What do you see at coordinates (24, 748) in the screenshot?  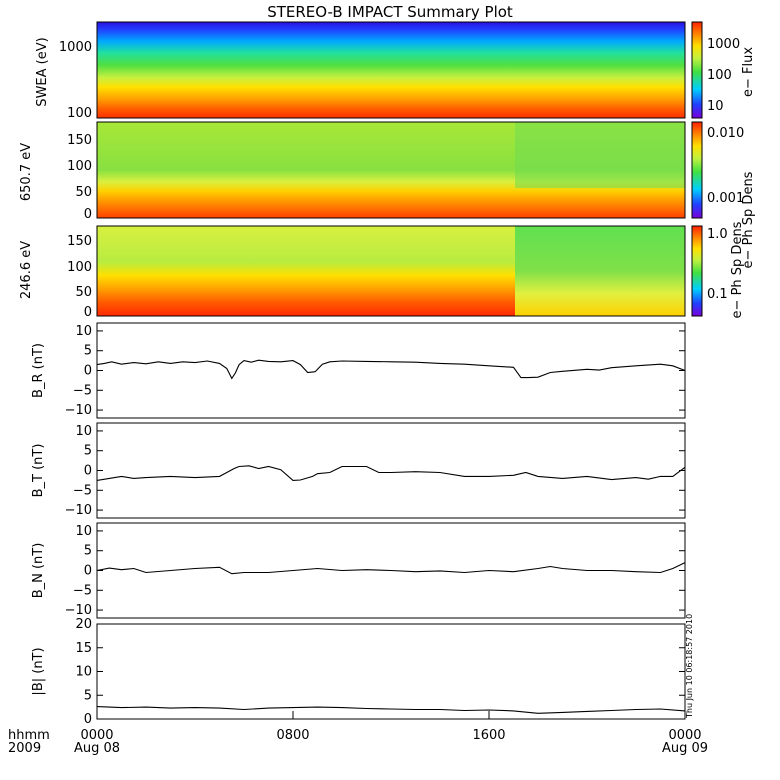 I see `x-year-label: 2009` at bounding box center [24, 748].